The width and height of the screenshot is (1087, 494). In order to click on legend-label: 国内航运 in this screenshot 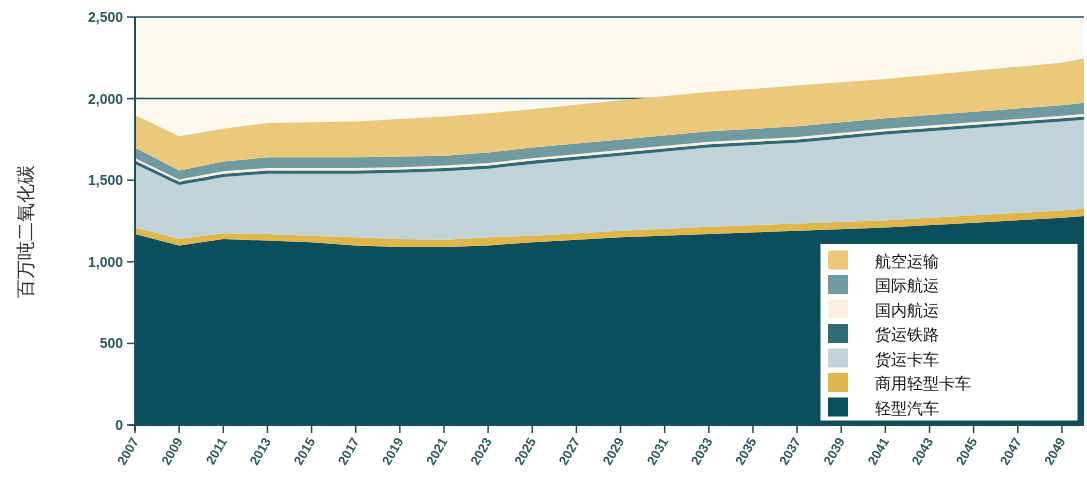, I will do `click(907, 310)`.